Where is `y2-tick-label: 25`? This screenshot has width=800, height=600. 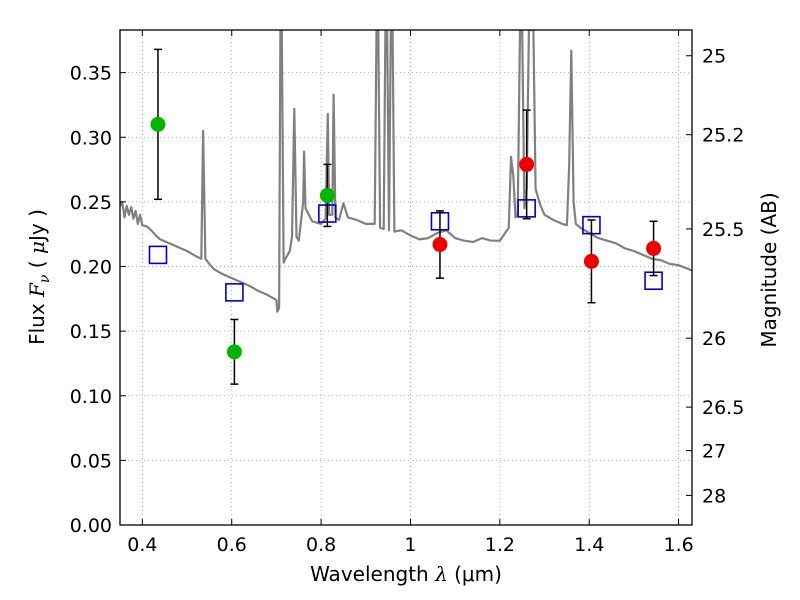 y2-tick-label: 25 is located at coordinates (714, 57).